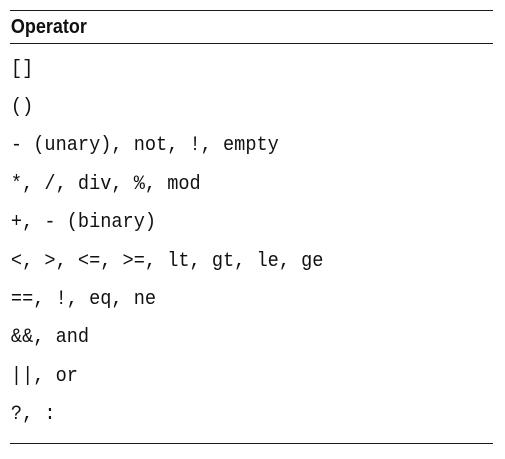 The width and height of the screenshot is (505, 459). Describe the element at coordinates (251, 27) in the screenshot. I see `column-header: Operator` at that location.